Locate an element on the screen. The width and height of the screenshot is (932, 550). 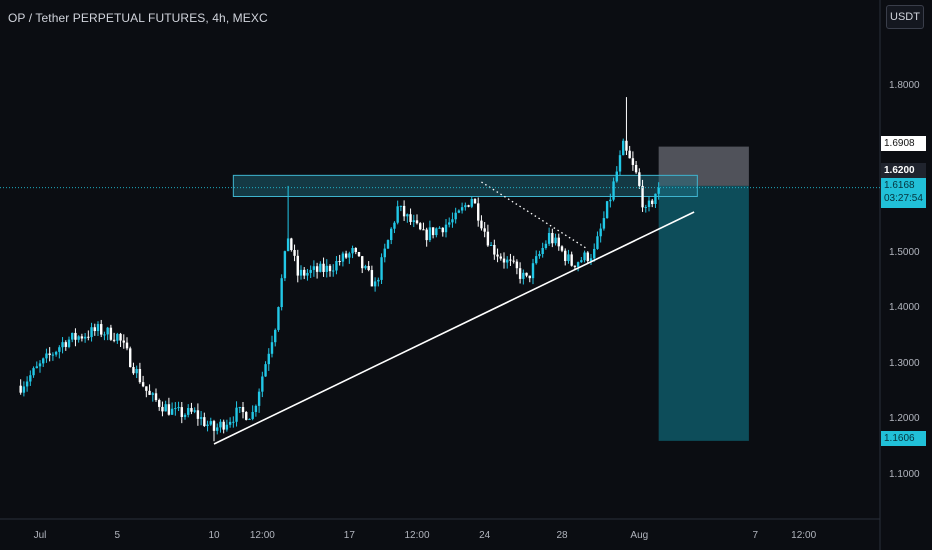
stop-price-badge: 1.6908 is located at coordinates (903, 143).